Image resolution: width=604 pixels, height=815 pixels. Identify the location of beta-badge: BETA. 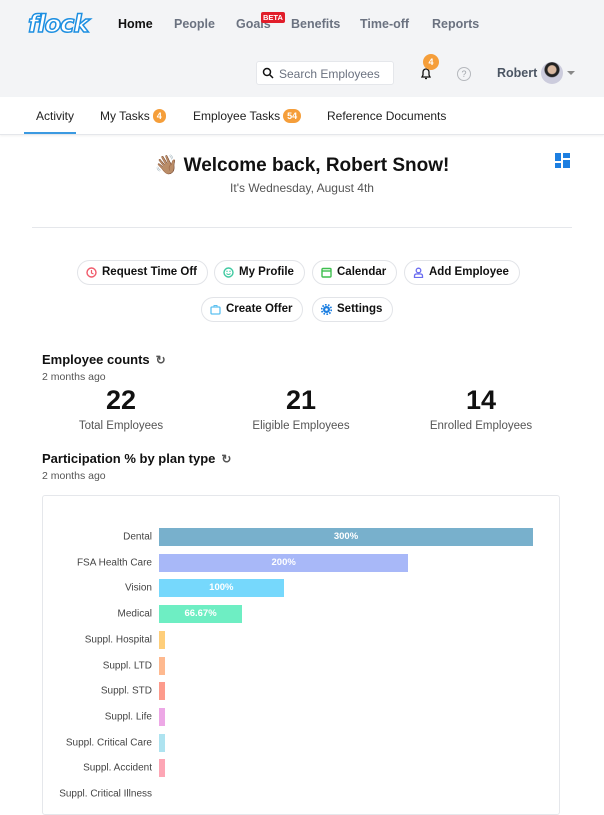
(273, 17).